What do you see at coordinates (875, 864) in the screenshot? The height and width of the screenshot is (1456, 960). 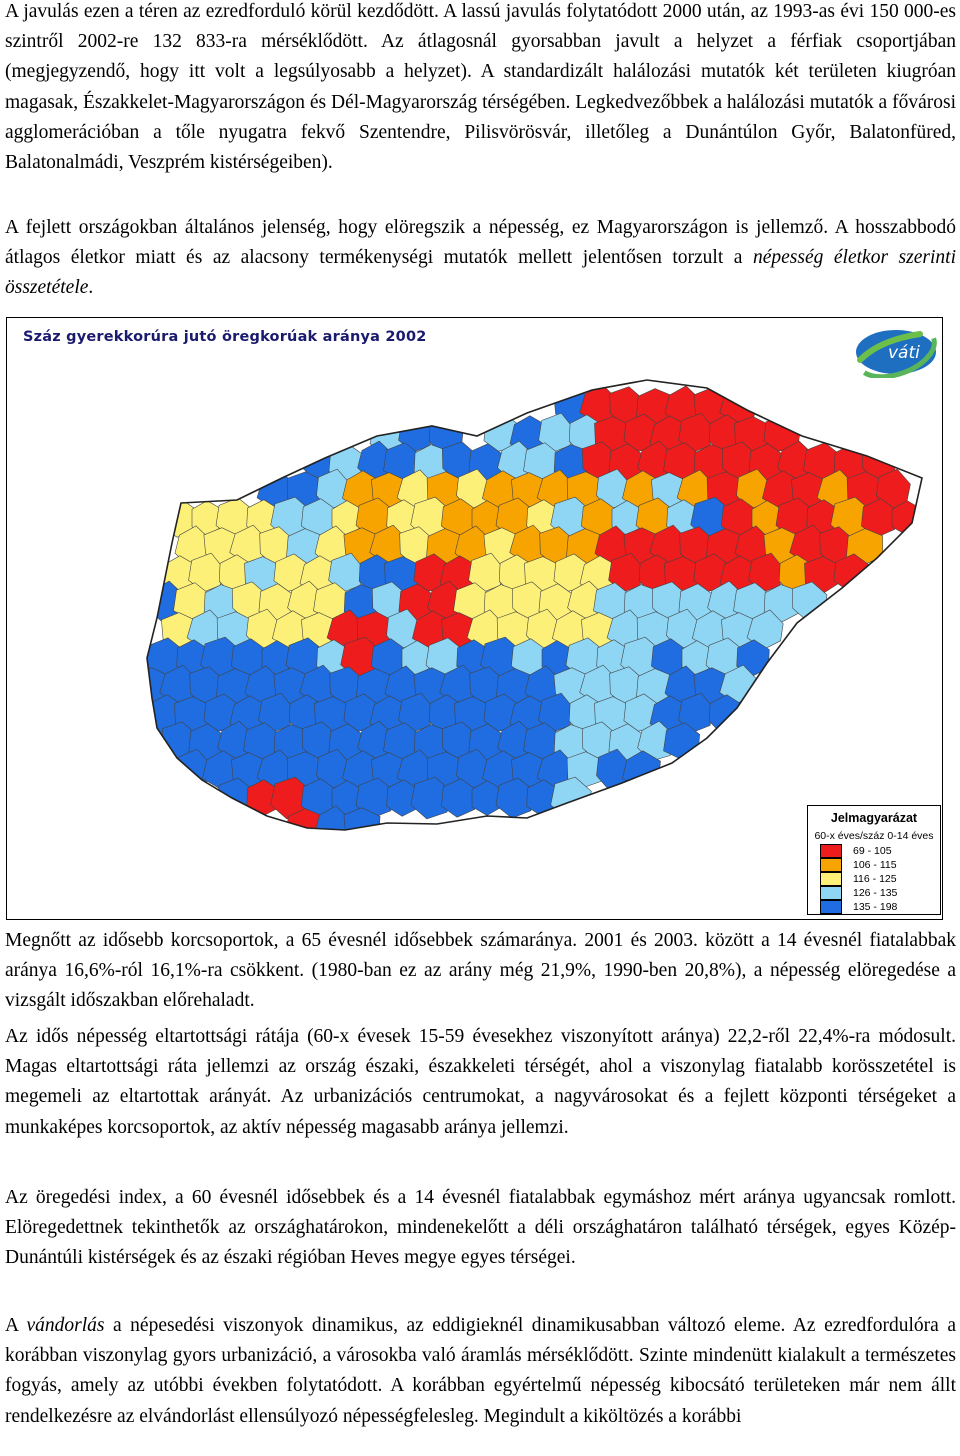 I see `legend-label: 106 - 115` at bounding box center [875, 864].